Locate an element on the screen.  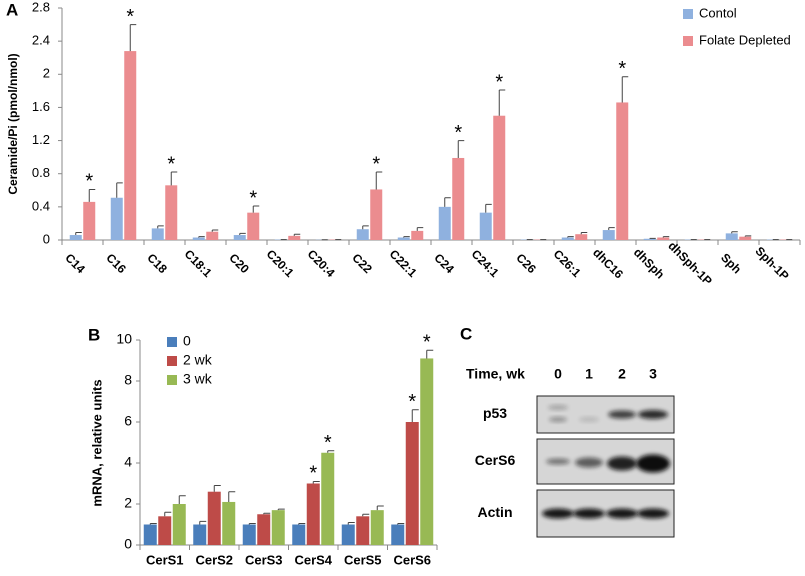
panel-label: A is located at coordinates (12, 9).